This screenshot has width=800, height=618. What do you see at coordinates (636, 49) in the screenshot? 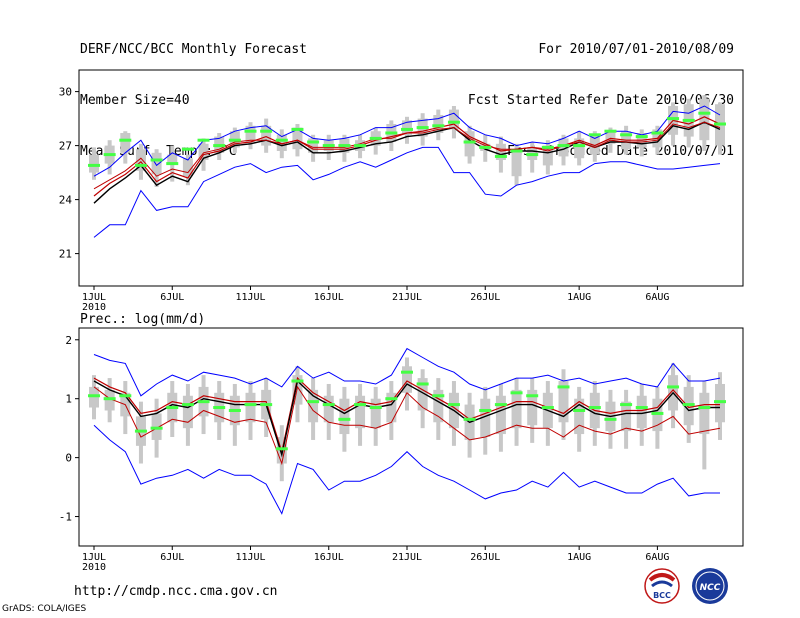
I see `forecast-period: For 2010/07/01-2010/08/09` at bounding box center [636, 49].